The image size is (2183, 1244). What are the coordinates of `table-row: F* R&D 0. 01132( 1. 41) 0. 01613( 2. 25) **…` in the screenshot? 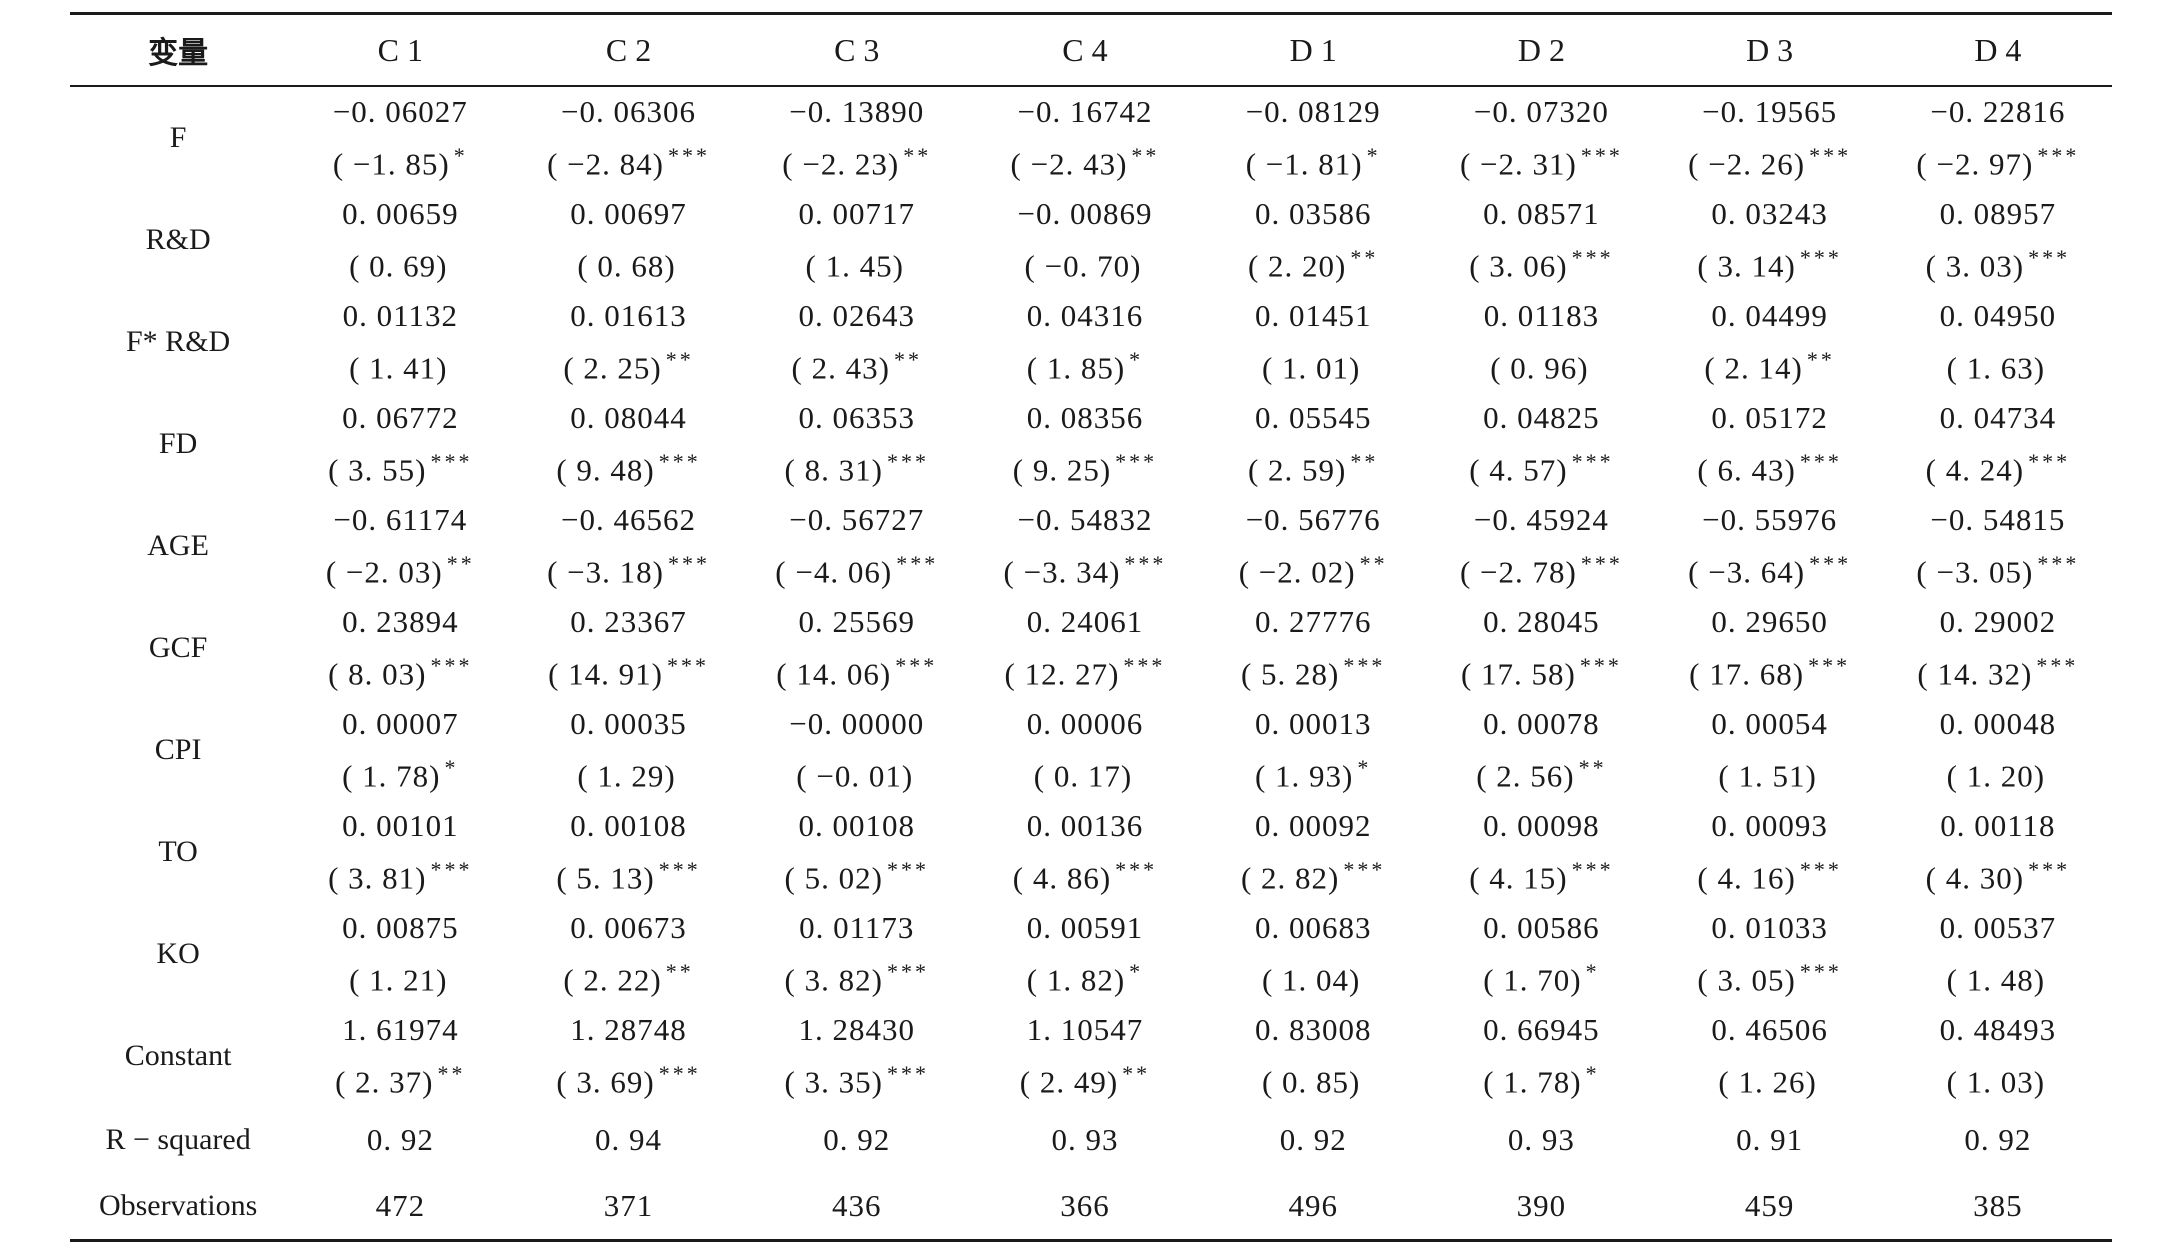 It's located at (1091, 342).